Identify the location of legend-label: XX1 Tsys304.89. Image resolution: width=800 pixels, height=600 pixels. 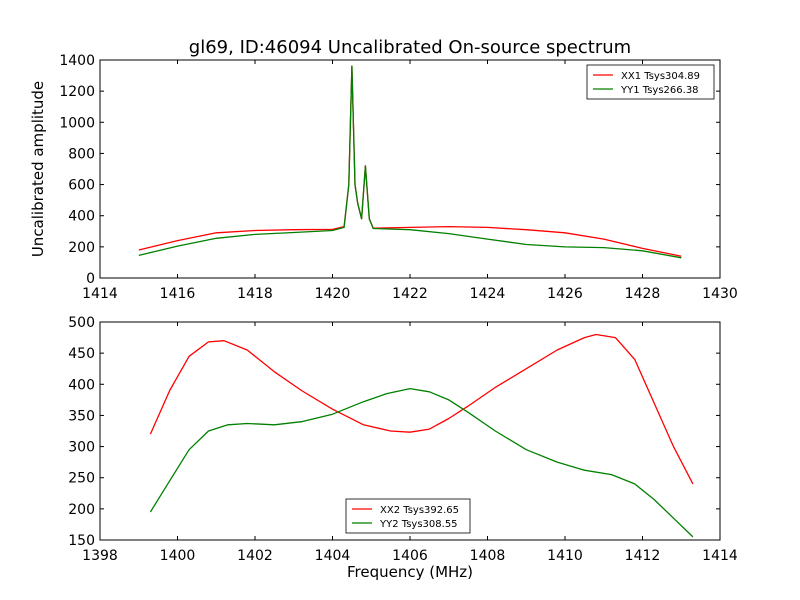
(660, 76).